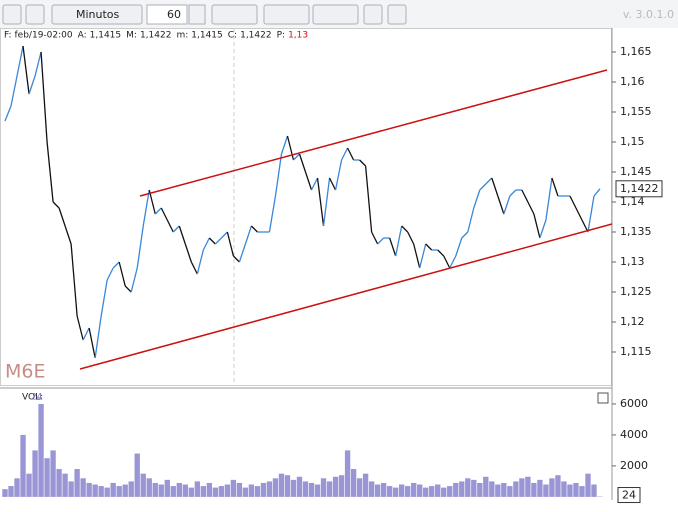 The width and height of the screenshot is (678, 512). I want to click on version: v. 3.0.1.0, so click(648, 14).